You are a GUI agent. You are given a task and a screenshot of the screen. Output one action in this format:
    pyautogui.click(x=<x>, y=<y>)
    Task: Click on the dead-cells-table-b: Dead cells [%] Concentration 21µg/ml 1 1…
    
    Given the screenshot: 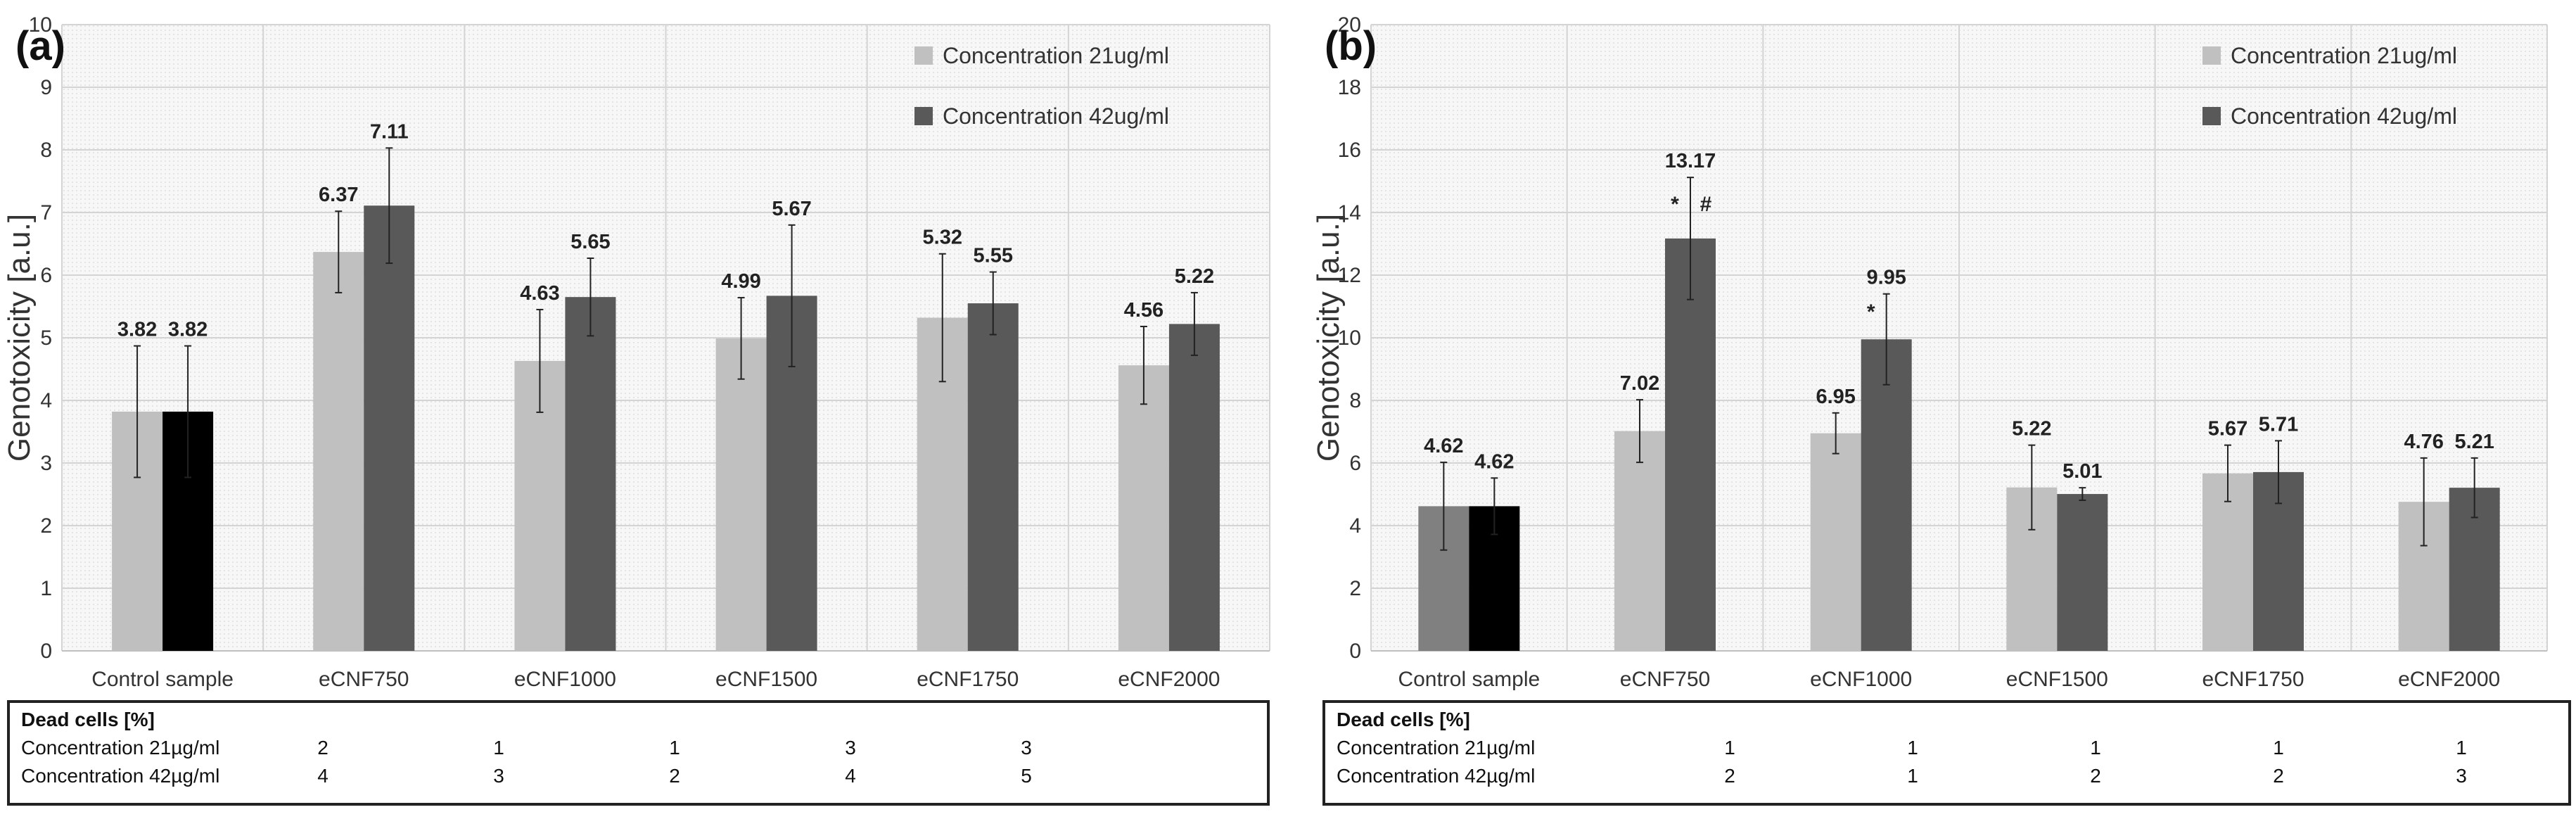 What is the action you would take?
    pyautogui.click(x=1946, y=753)
    